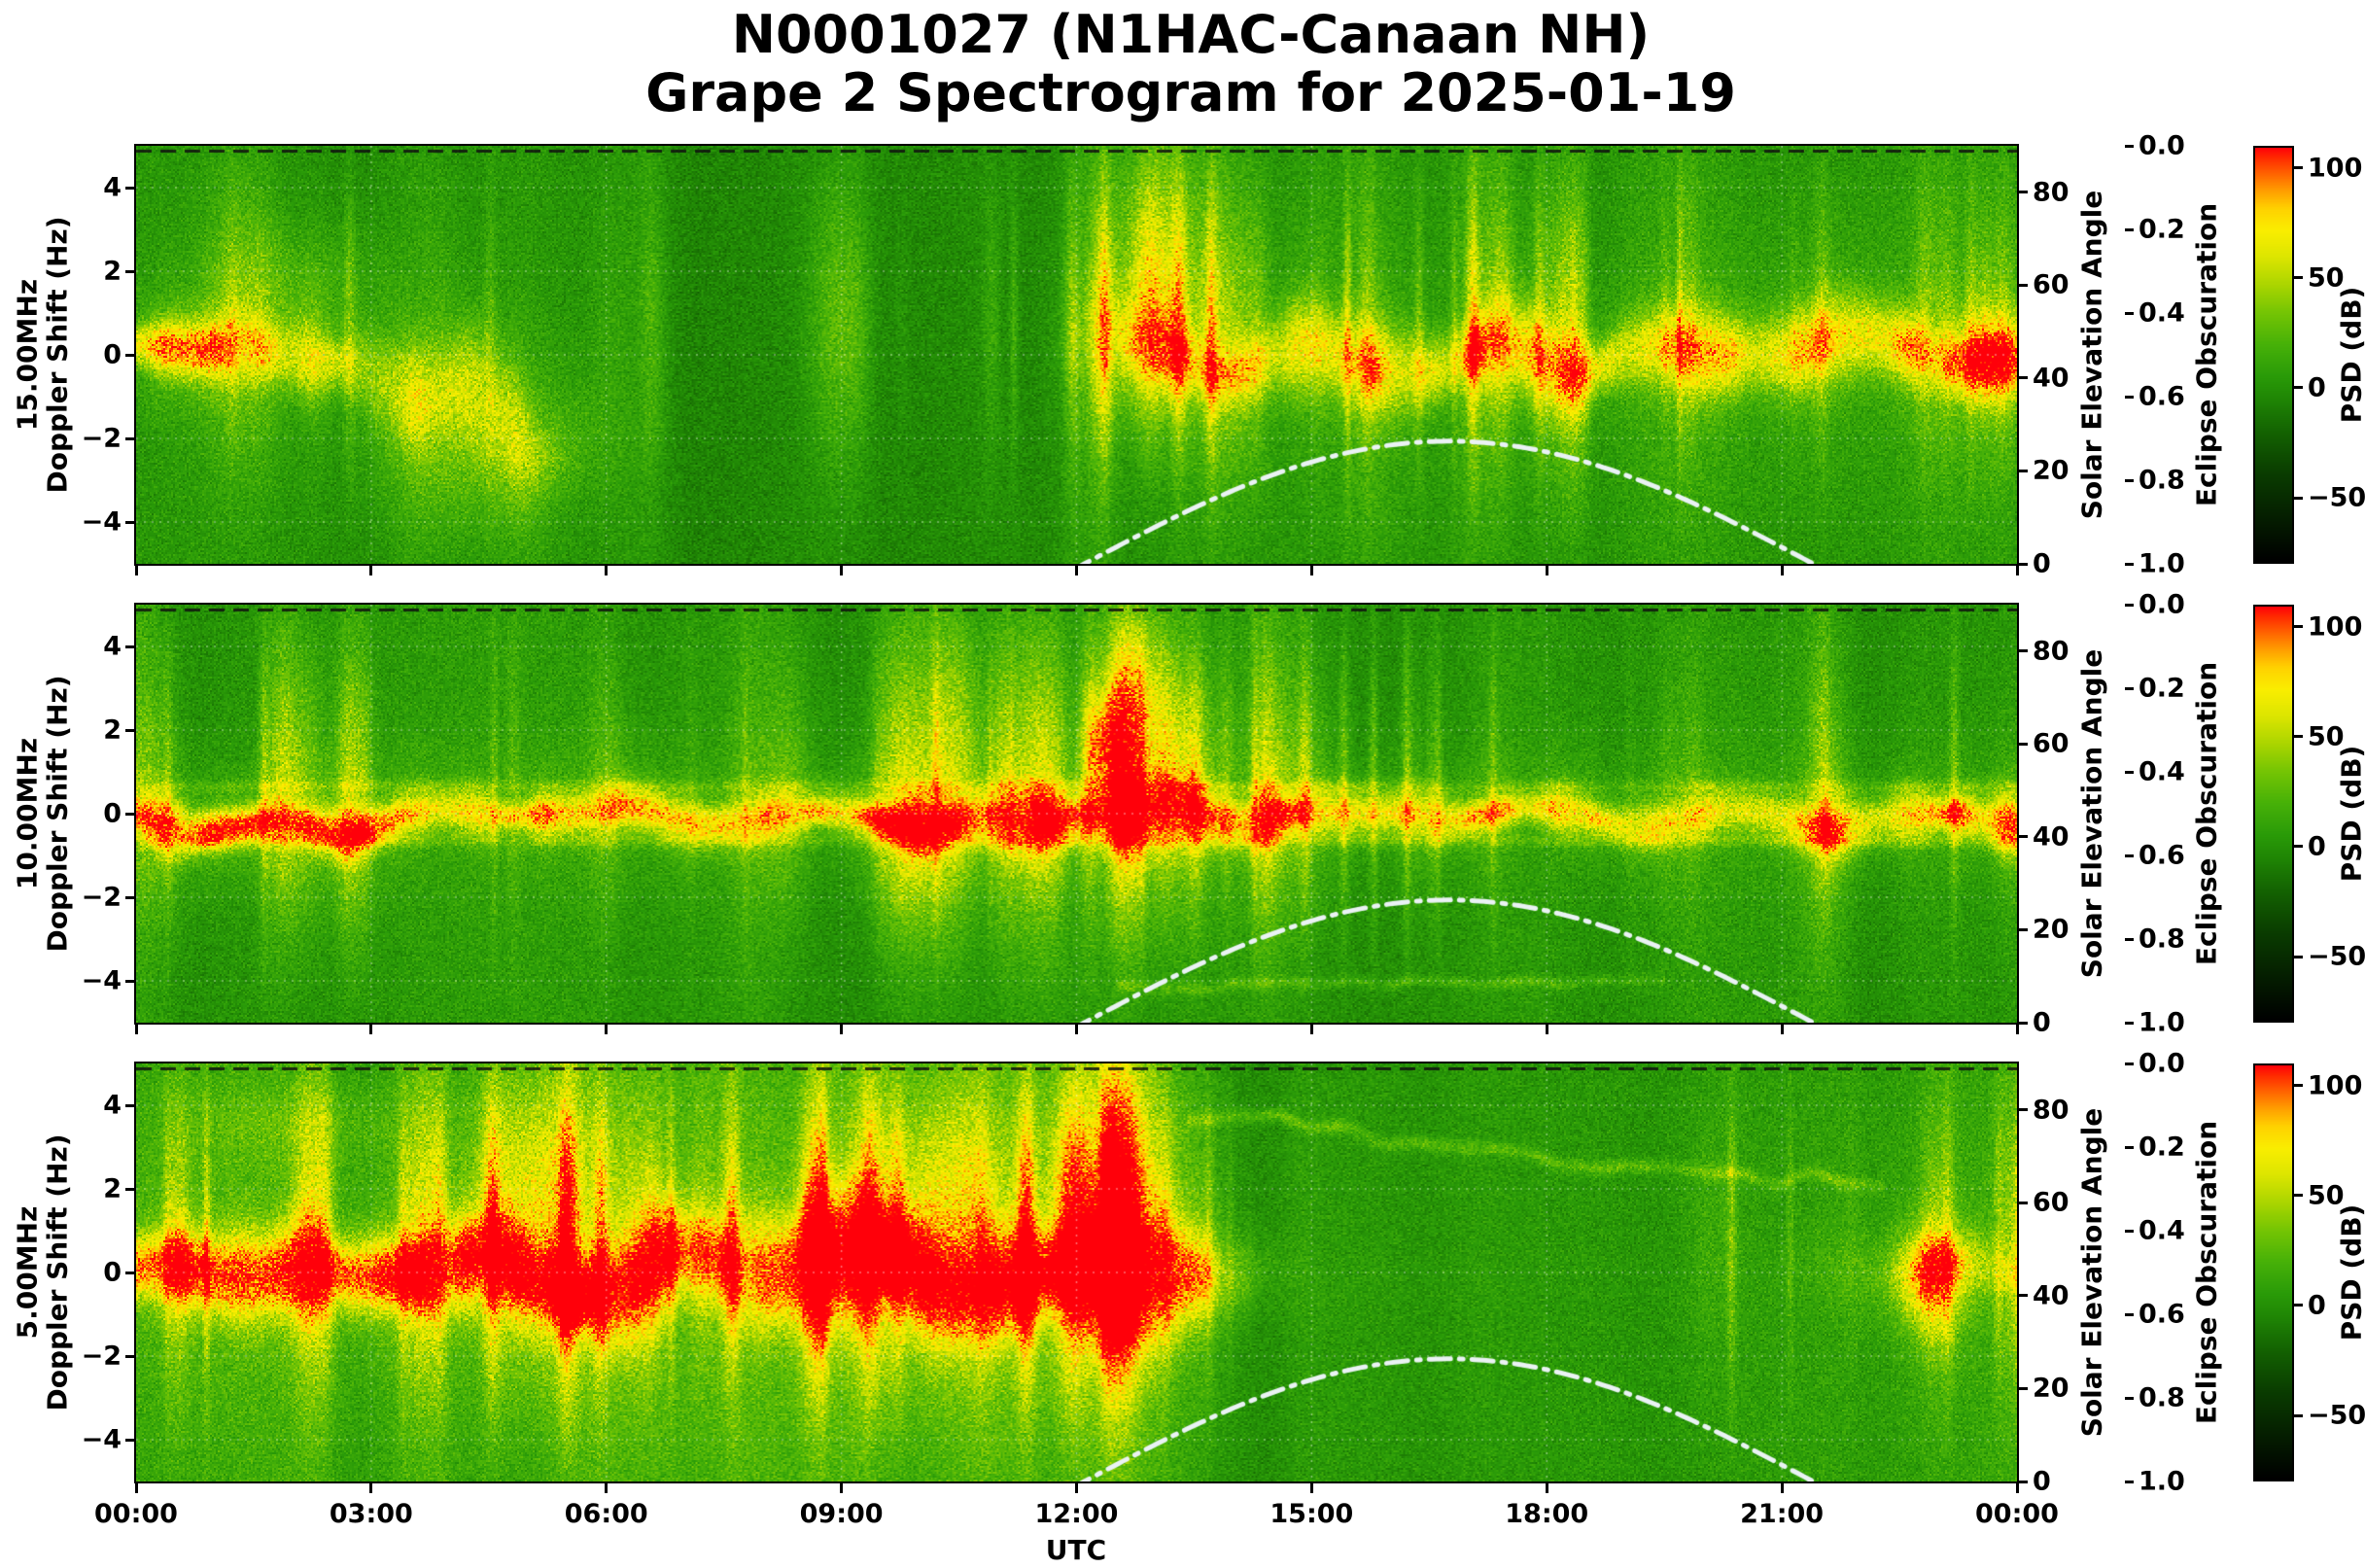 The image size is (2365, 1568). I want to click on utc-tick-label: 18:00, so click(1547, 1514).